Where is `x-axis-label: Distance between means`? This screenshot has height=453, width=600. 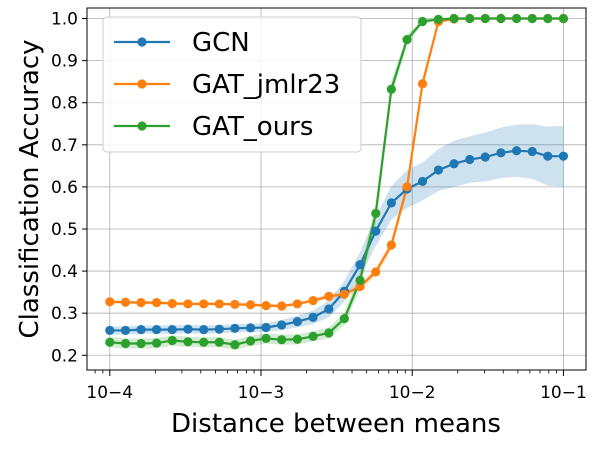 x-axis-label: Distance between means is located at coordinates (336, 424).